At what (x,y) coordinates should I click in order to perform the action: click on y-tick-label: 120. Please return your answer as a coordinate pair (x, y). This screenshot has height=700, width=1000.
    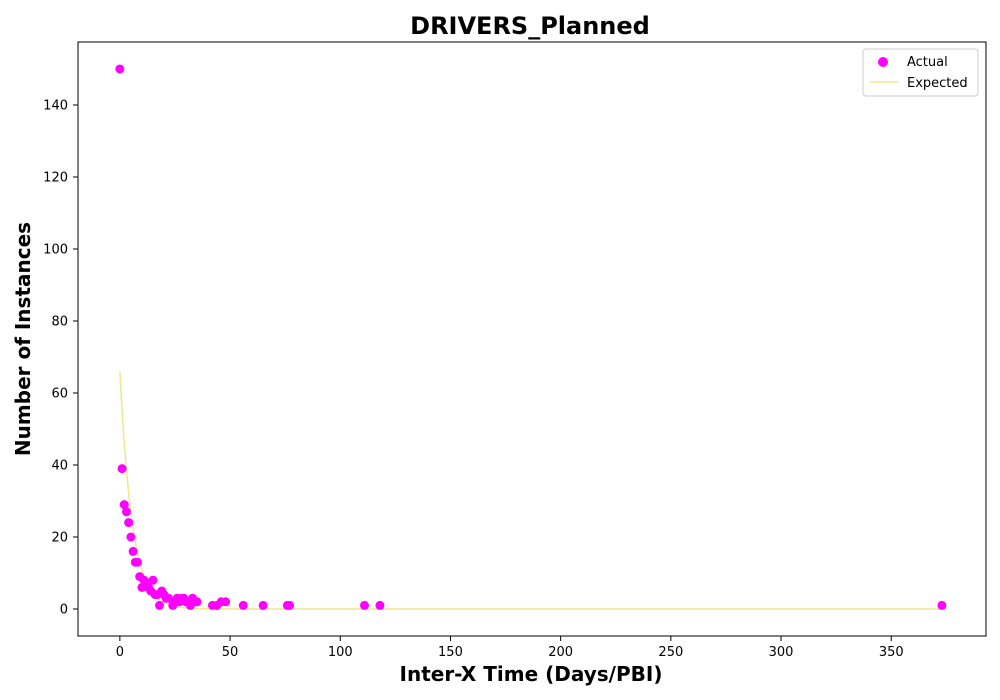
    Looking at the image, I should click on (55, 178).